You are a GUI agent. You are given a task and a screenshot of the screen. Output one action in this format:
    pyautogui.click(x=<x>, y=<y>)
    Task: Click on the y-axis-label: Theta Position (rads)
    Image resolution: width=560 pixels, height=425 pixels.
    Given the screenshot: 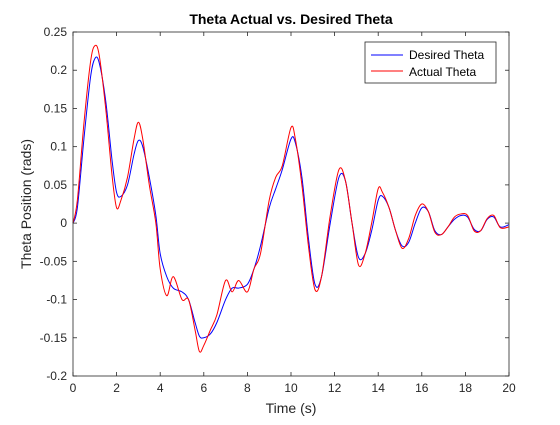 What is the action you would take?
    pyautogui.click(x=26, y=204)
    